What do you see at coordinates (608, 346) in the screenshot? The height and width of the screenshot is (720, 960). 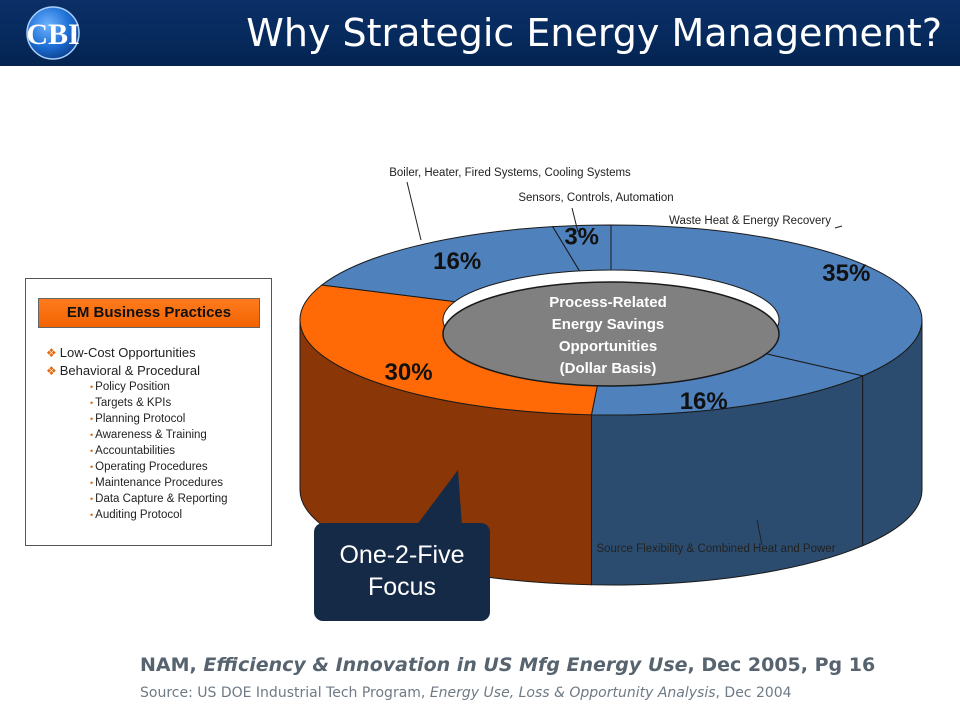 I see `center-label: Opportunities` at bounding box center [608, 346].